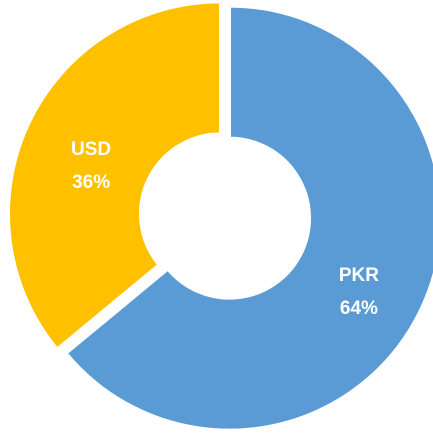  Describe the element at coordinates (91, 149) in the screenshot. I see `slice-category-label: USD` at that location.